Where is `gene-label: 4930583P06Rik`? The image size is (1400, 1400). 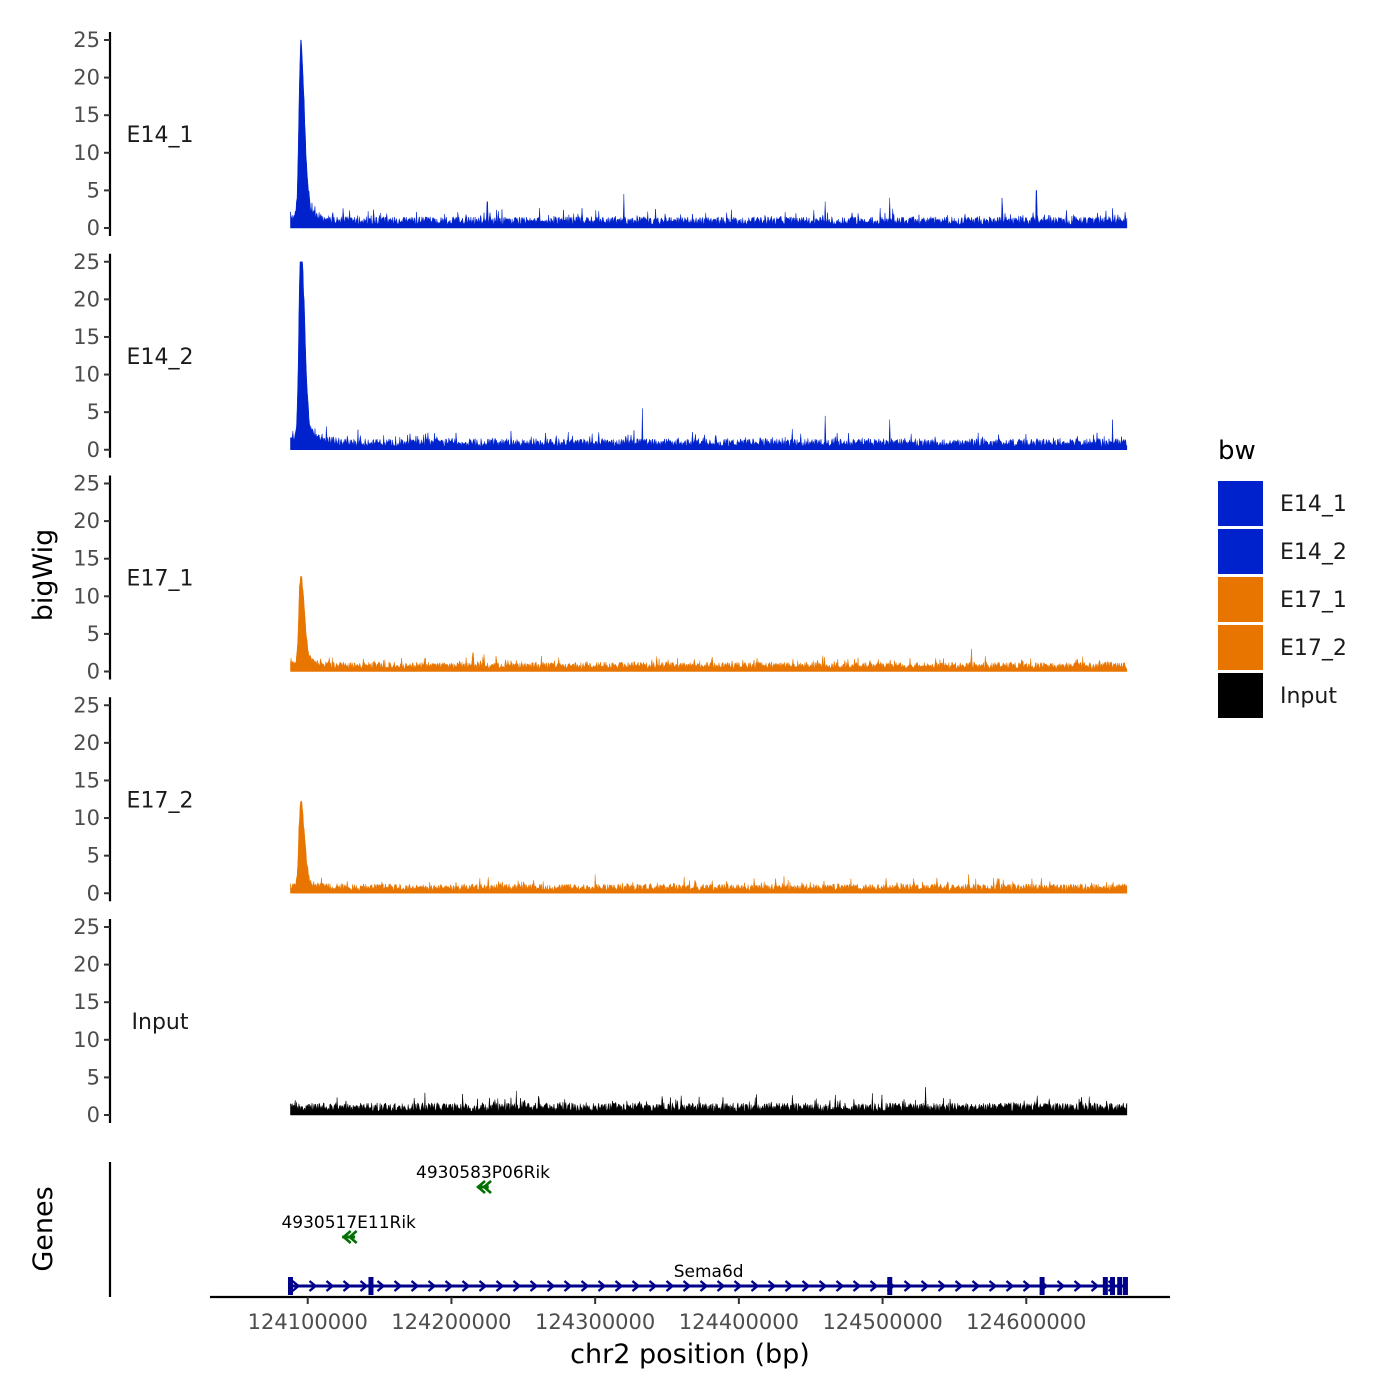
gene-label: 4930583P06Rik is located at coordinates (483, 1173).